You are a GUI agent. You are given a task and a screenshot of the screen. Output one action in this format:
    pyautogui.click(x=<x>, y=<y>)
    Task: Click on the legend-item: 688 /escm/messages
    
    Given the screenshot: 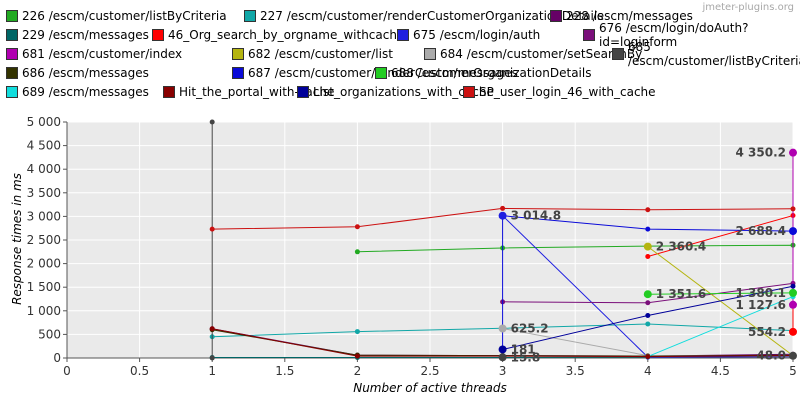 What is the action you would take?
    pyautogui.click(x=446, y=73)
    